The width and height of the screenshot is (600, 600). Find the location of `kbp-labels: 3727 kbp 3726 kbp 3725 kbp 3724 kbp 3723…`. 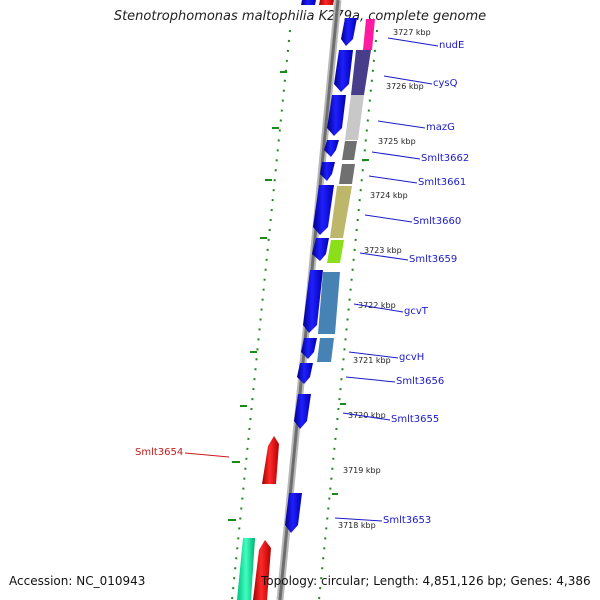

kbp-labels: 3727 kbp 3726 kbp 3725 kbp 3724 kbp 3723… is located at coordinates (384, 279).